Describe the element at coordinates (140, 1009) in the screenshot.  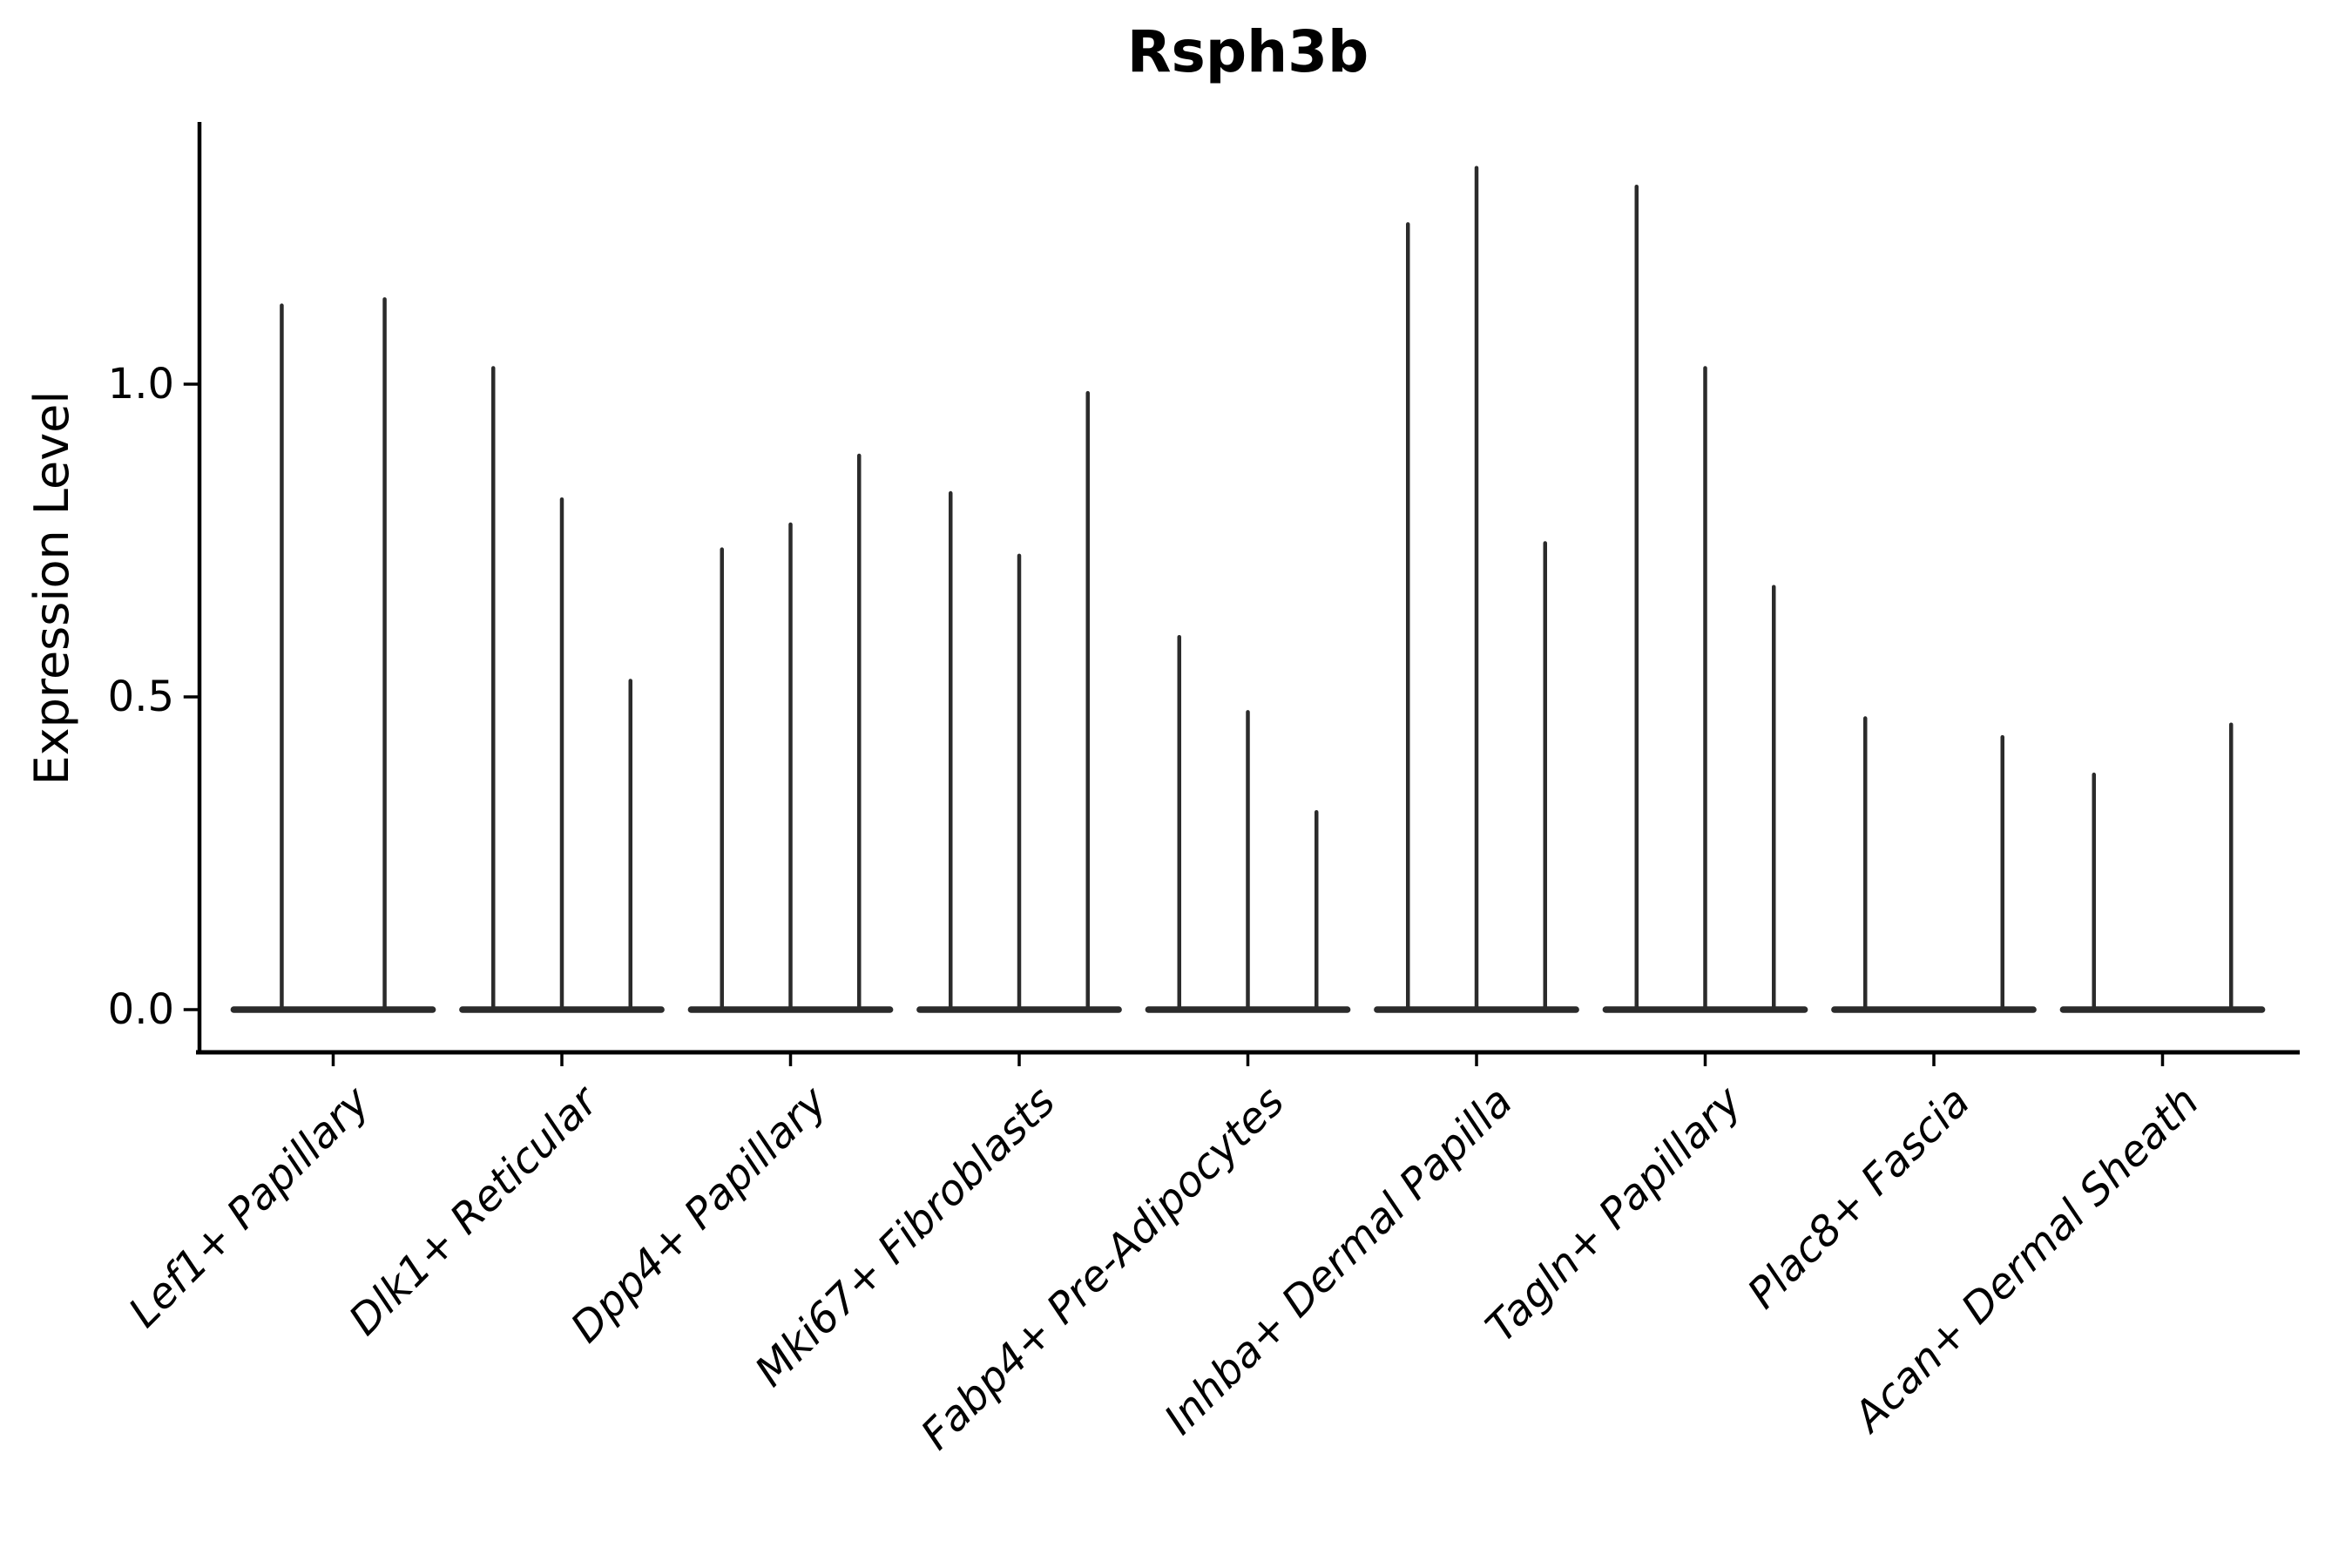
I see `y-tick-label: 0.0` at that location.